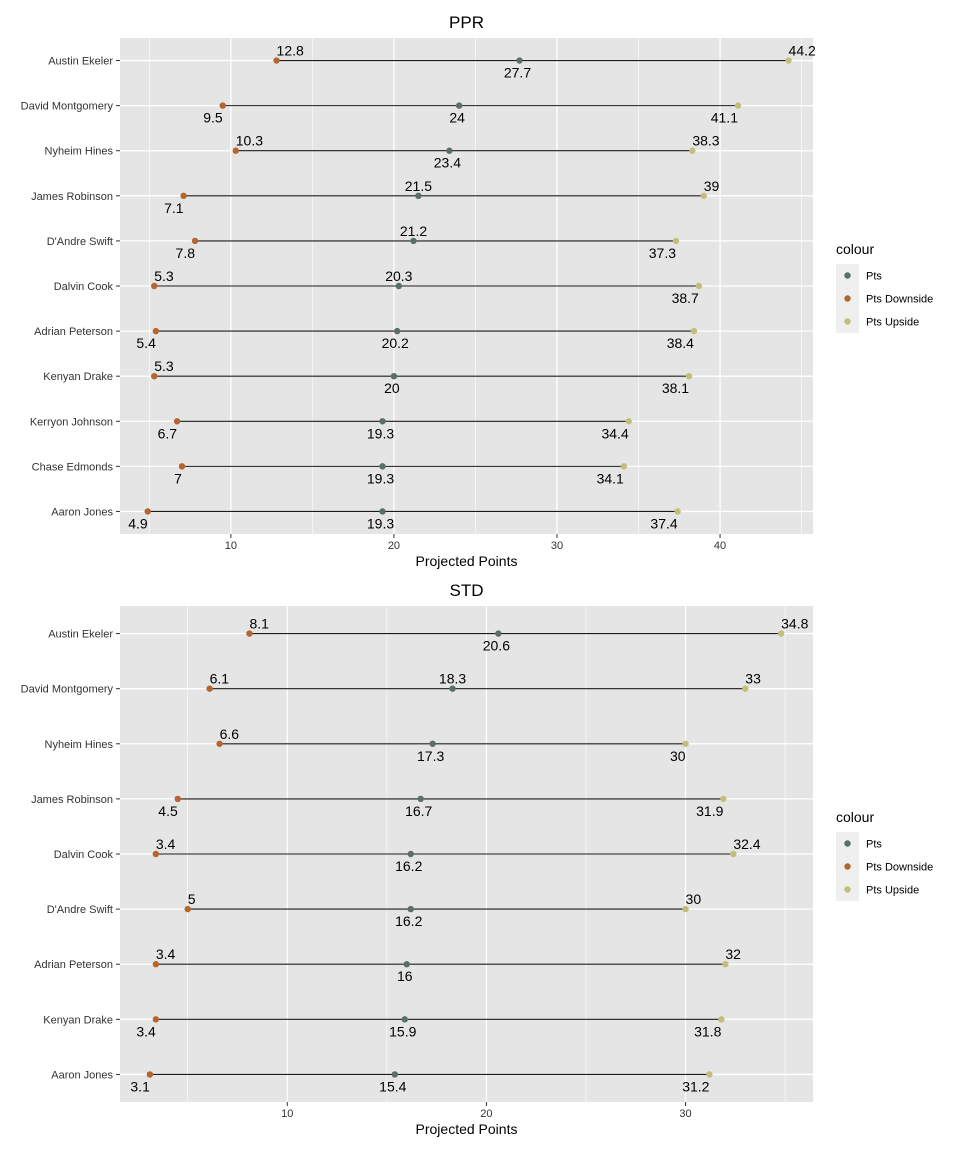 The height and width of the screenshot is (1152, 960). Describe the element at coordinates (395, 343) in the screenshot. I see `data-label-pts: 20.2` at that location.